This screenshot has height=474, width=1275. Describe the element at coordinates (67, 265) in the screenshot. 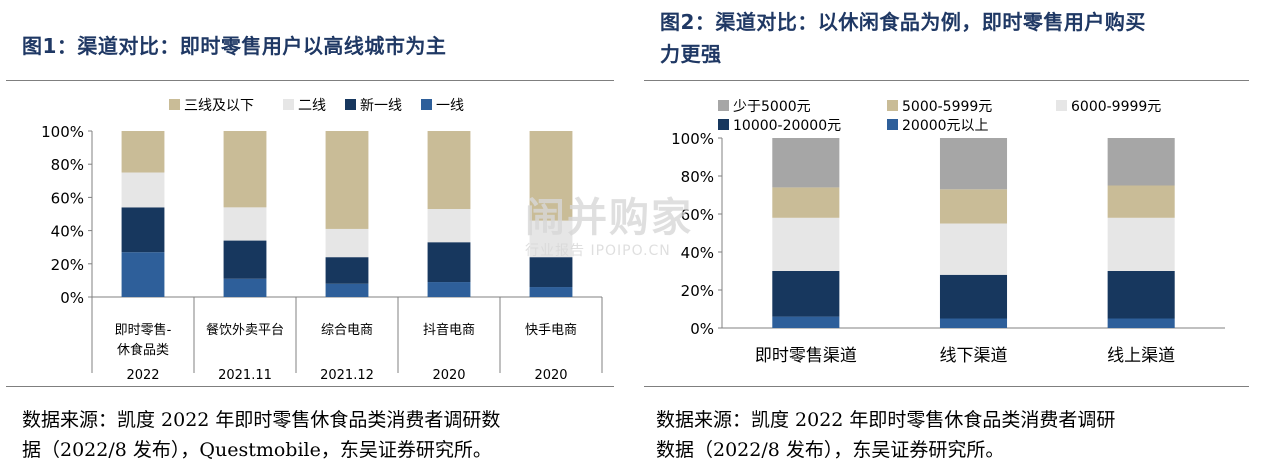

I see `figure1-ytick-label: 20%` at that location.